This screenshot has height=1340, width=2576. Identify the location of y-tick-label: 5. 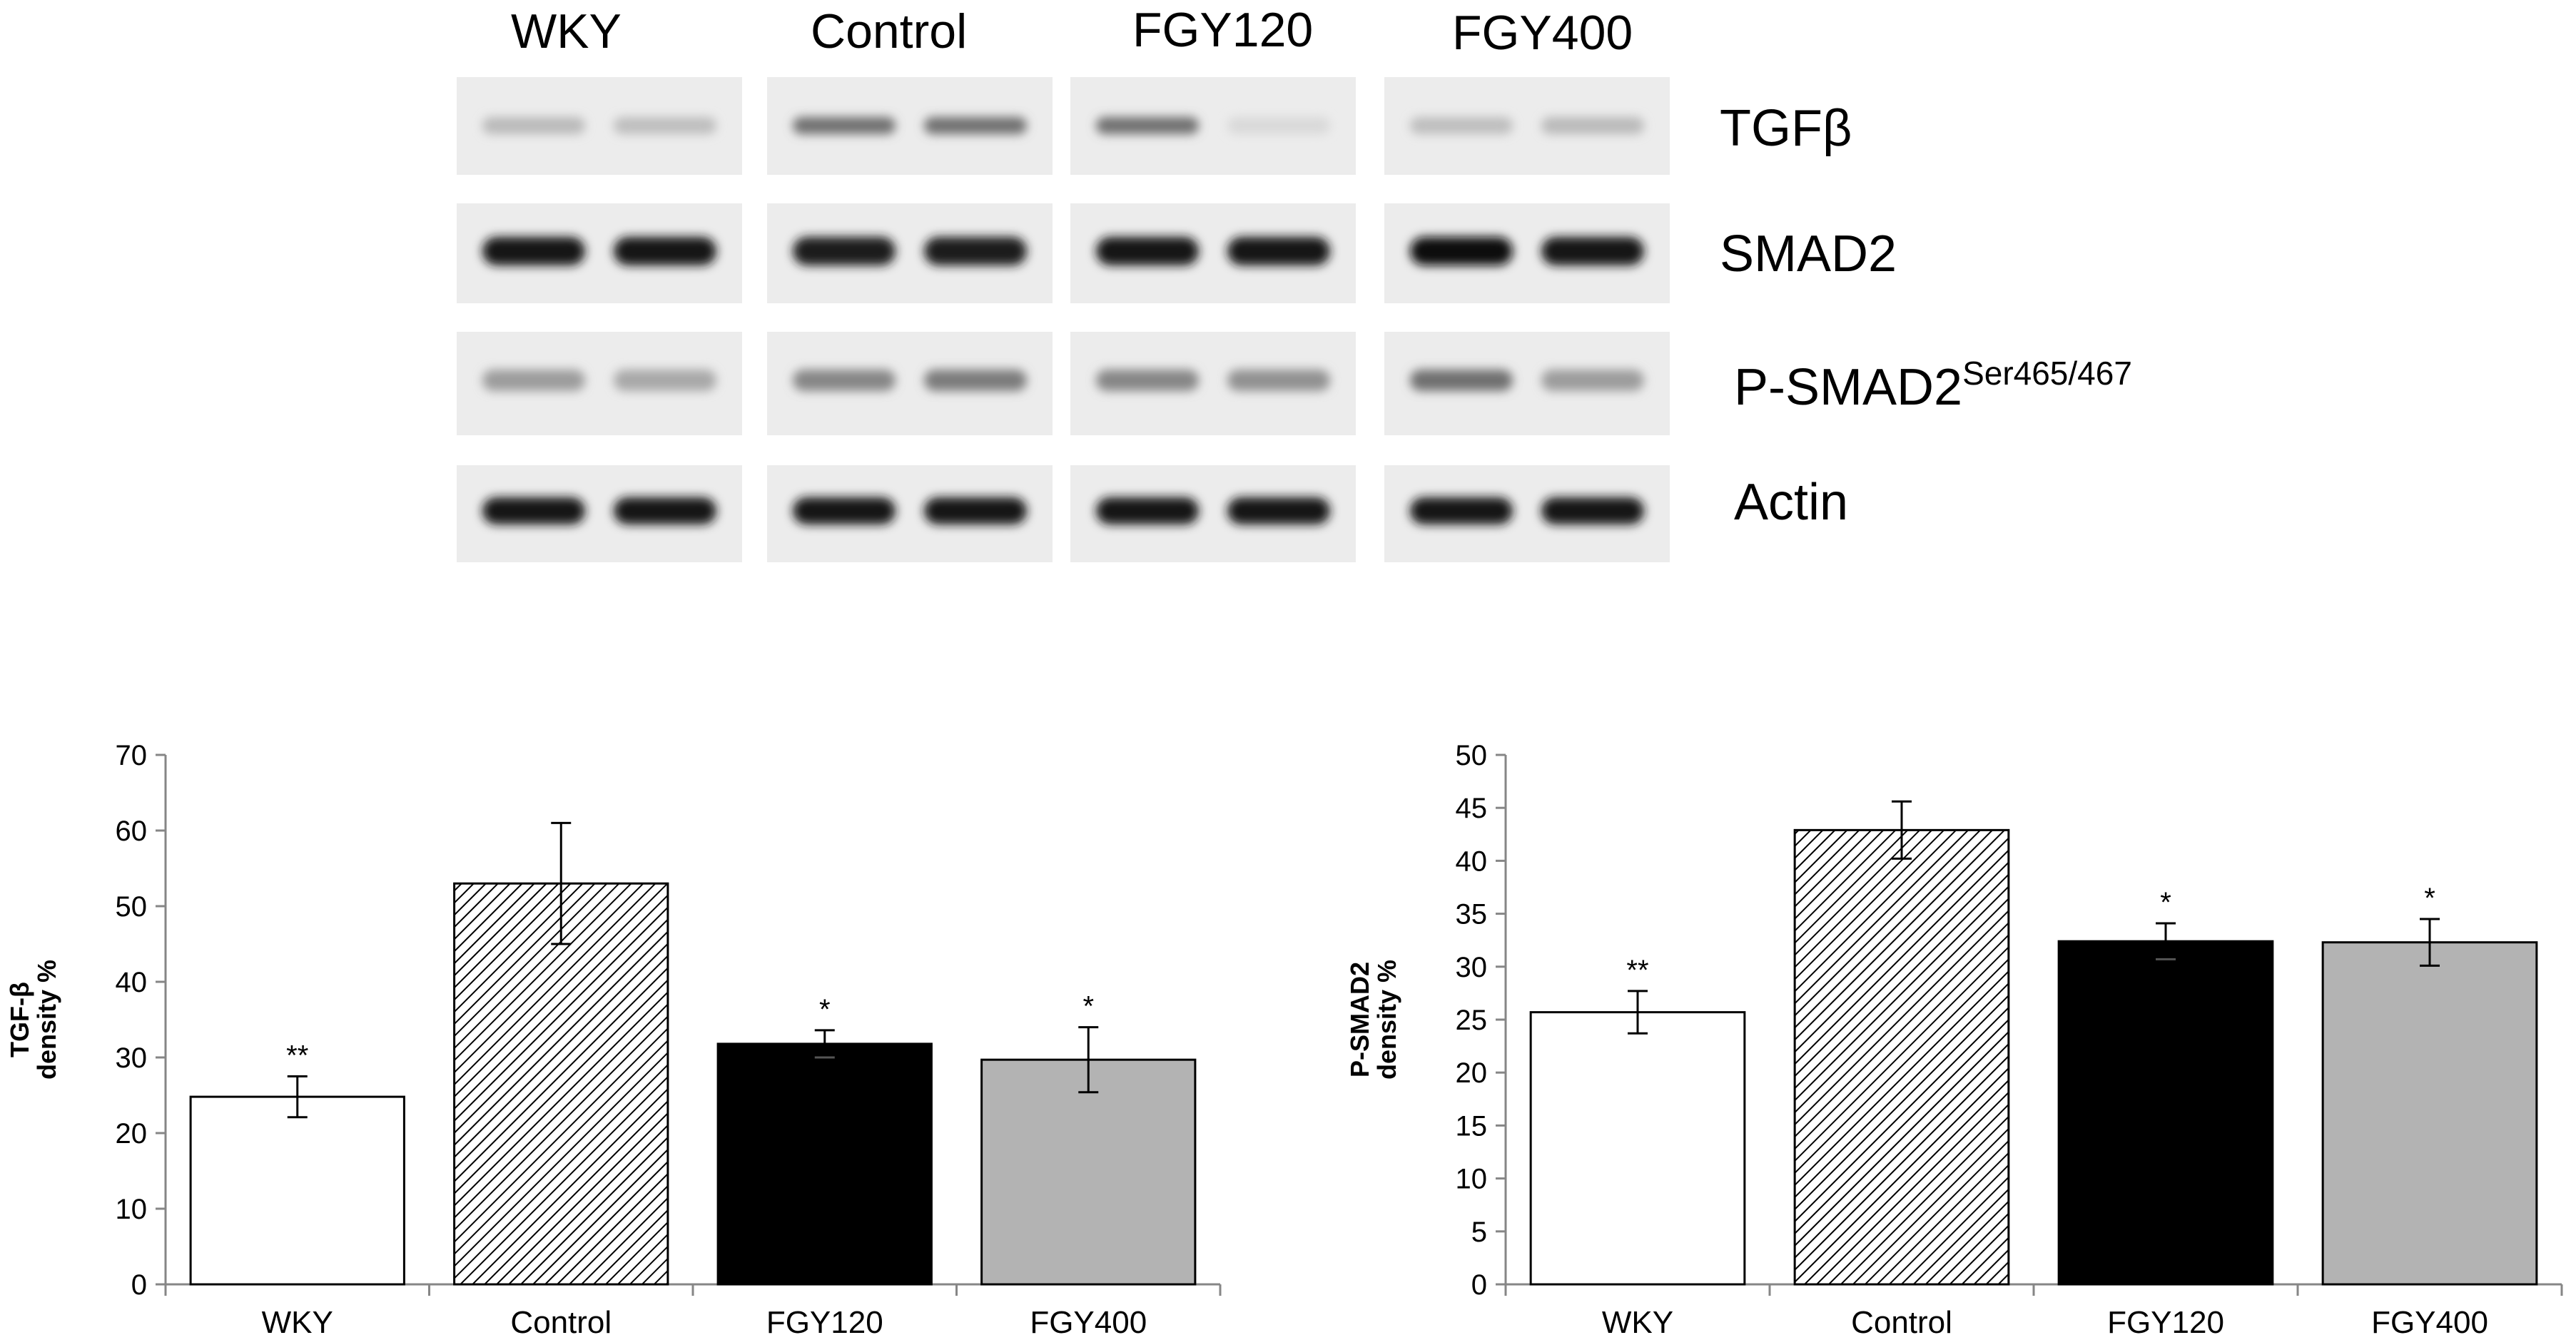
(1479, 1232).